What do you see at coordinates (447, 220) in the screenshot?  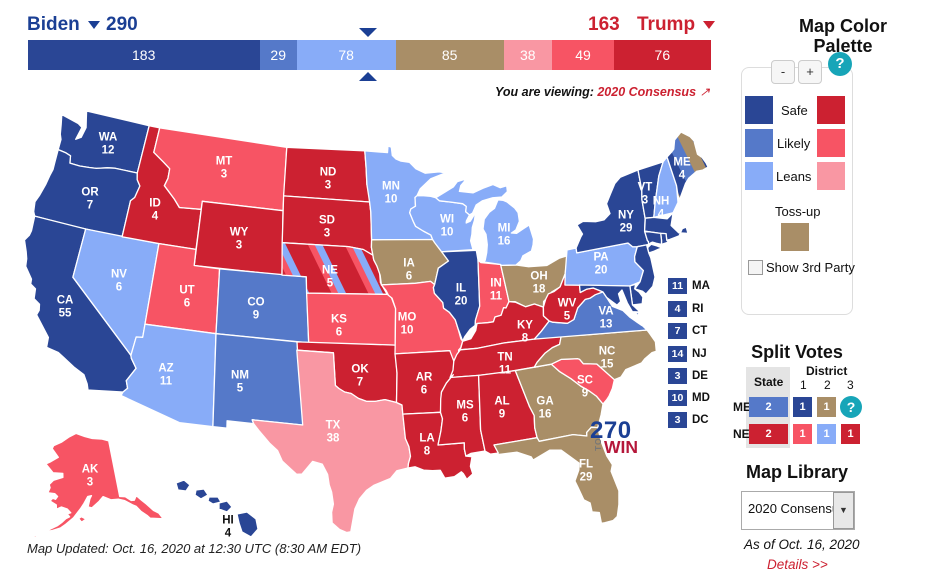 I see `svg-text: WI` at bounding box center [447, 220].